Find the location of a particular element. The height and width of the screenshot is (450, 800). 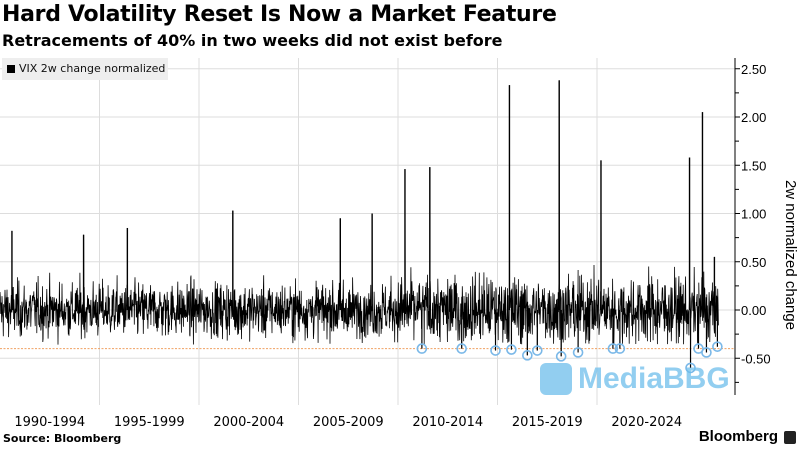

x-tick-label: 2005-2009 is located at coordinates (348, 422).